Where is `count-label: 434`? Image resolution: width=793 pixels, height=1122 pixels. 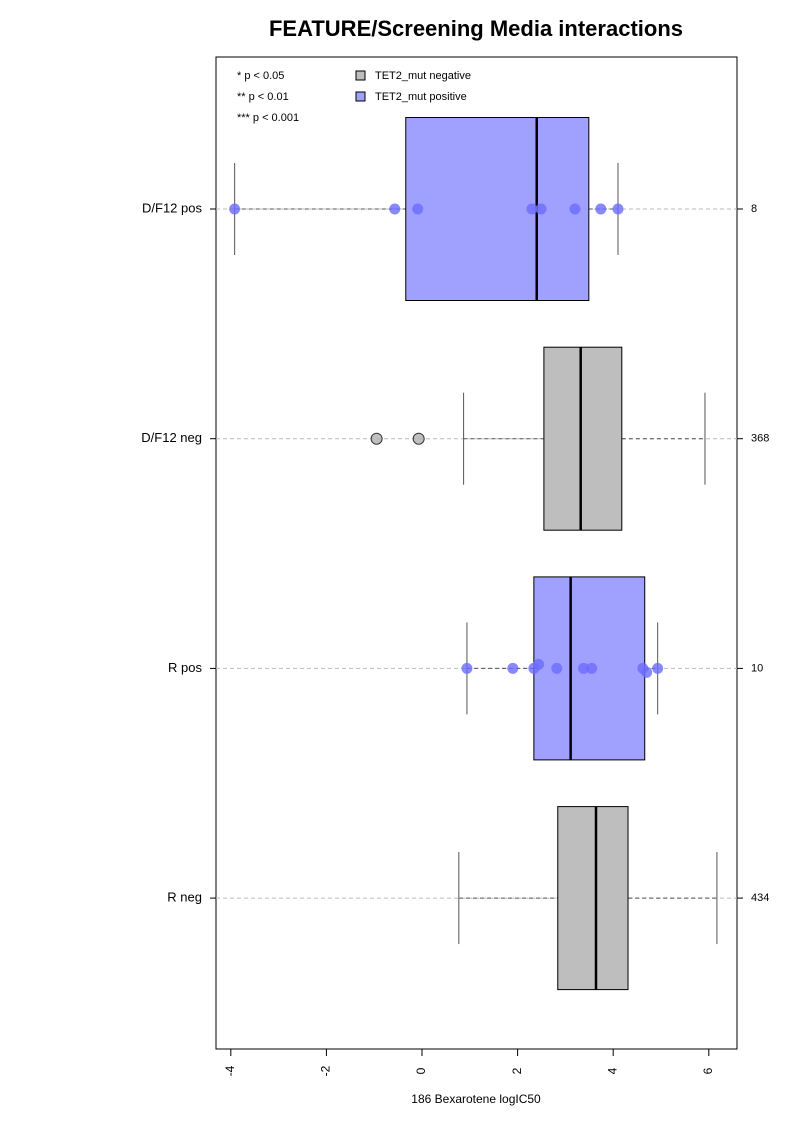 count-label: 434 is located at coordinates (760, 898).